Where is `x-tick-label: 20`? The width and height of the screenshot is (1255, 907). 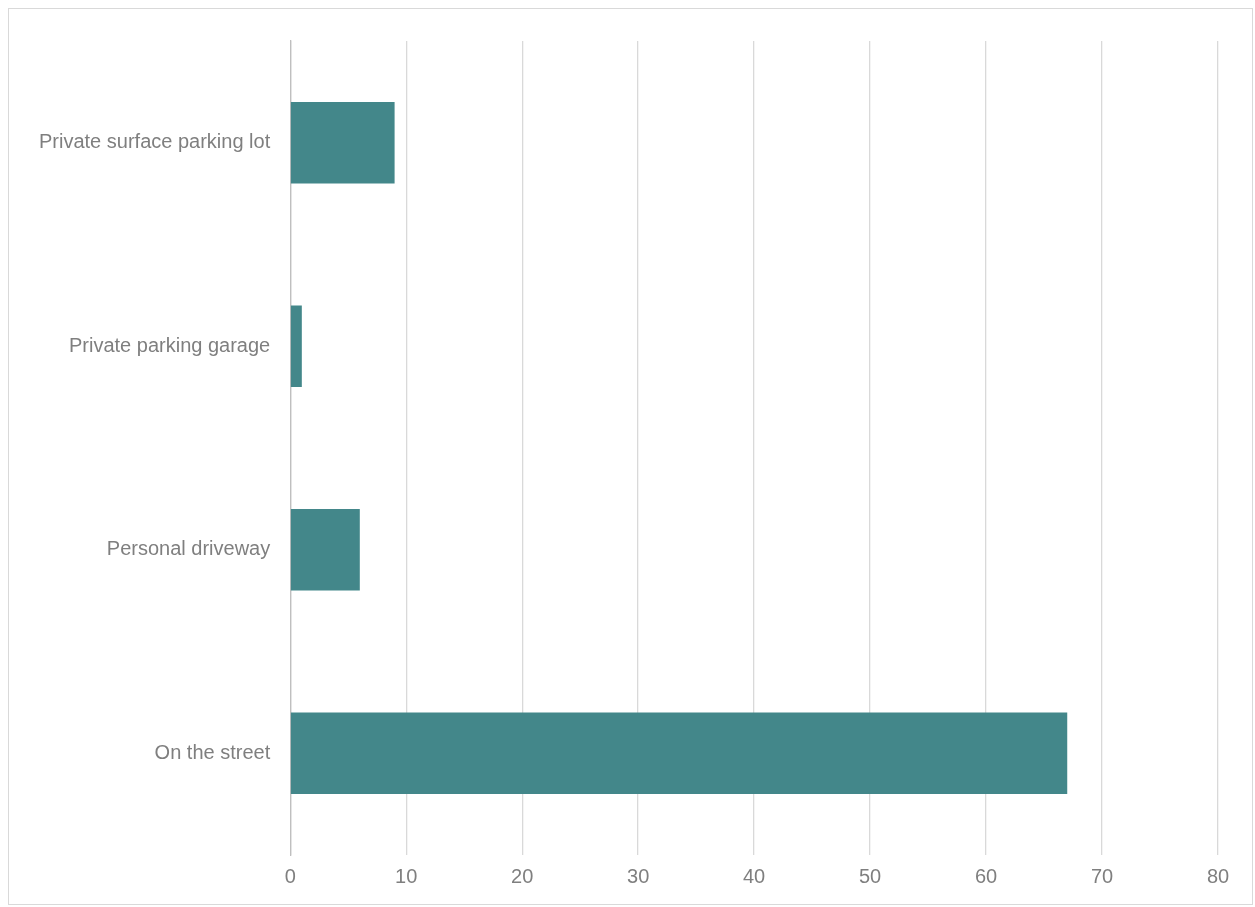
x-tick-label: 20 is located at coordinates (522, 875).